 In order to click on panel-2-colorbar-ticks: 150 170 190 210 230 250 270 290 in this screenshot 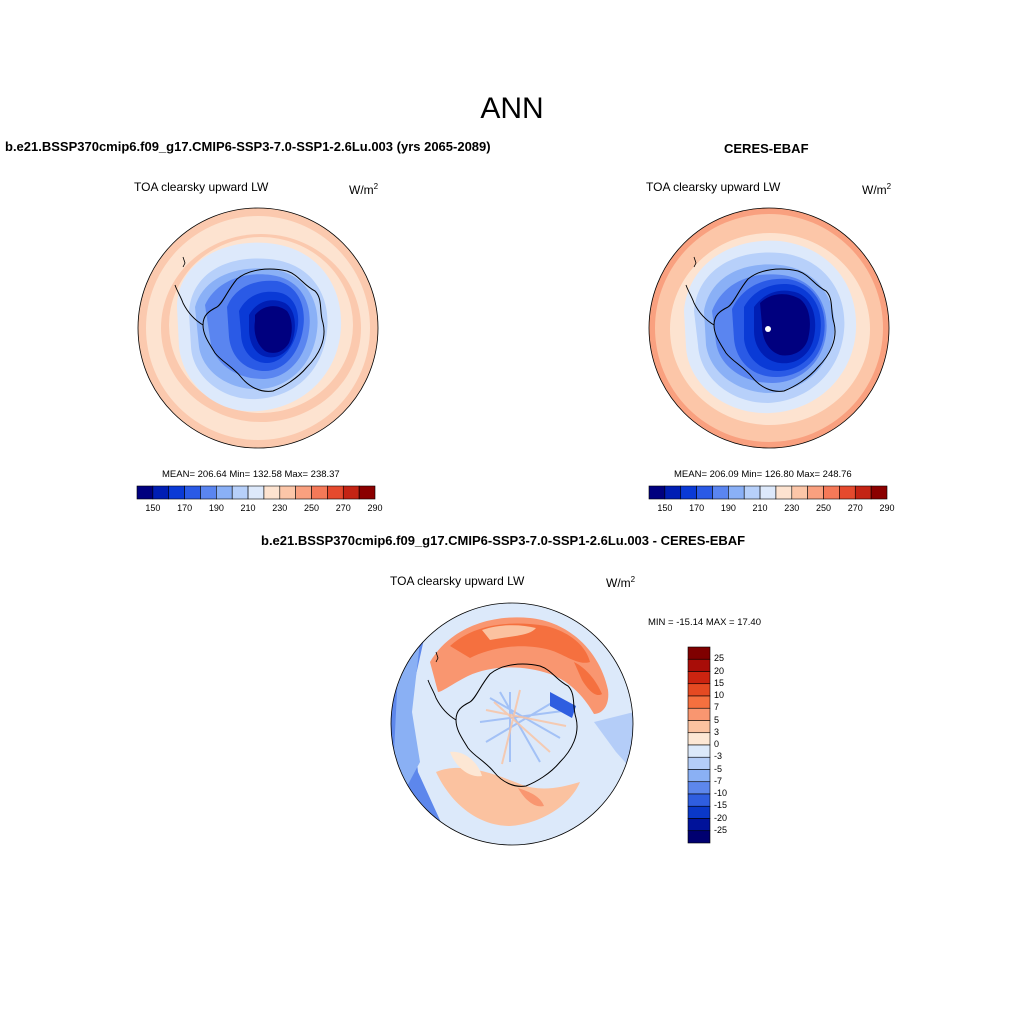, I will do `click(771, 509)`.